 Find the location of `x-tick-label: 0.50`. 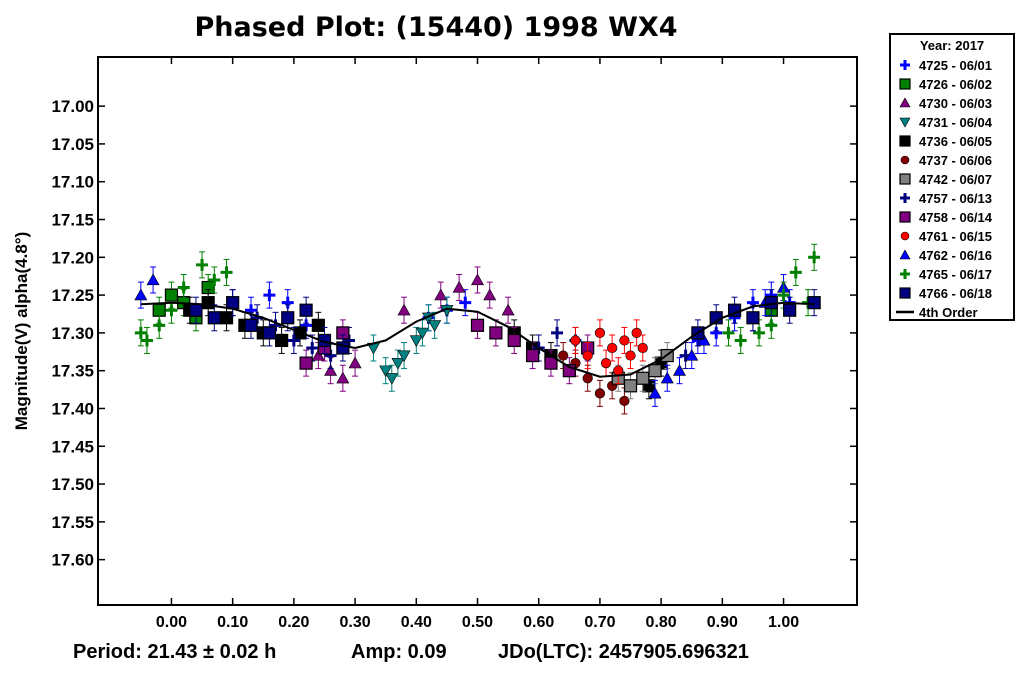

x-tick-label: 0.50 is located at coordinates (477, 622).